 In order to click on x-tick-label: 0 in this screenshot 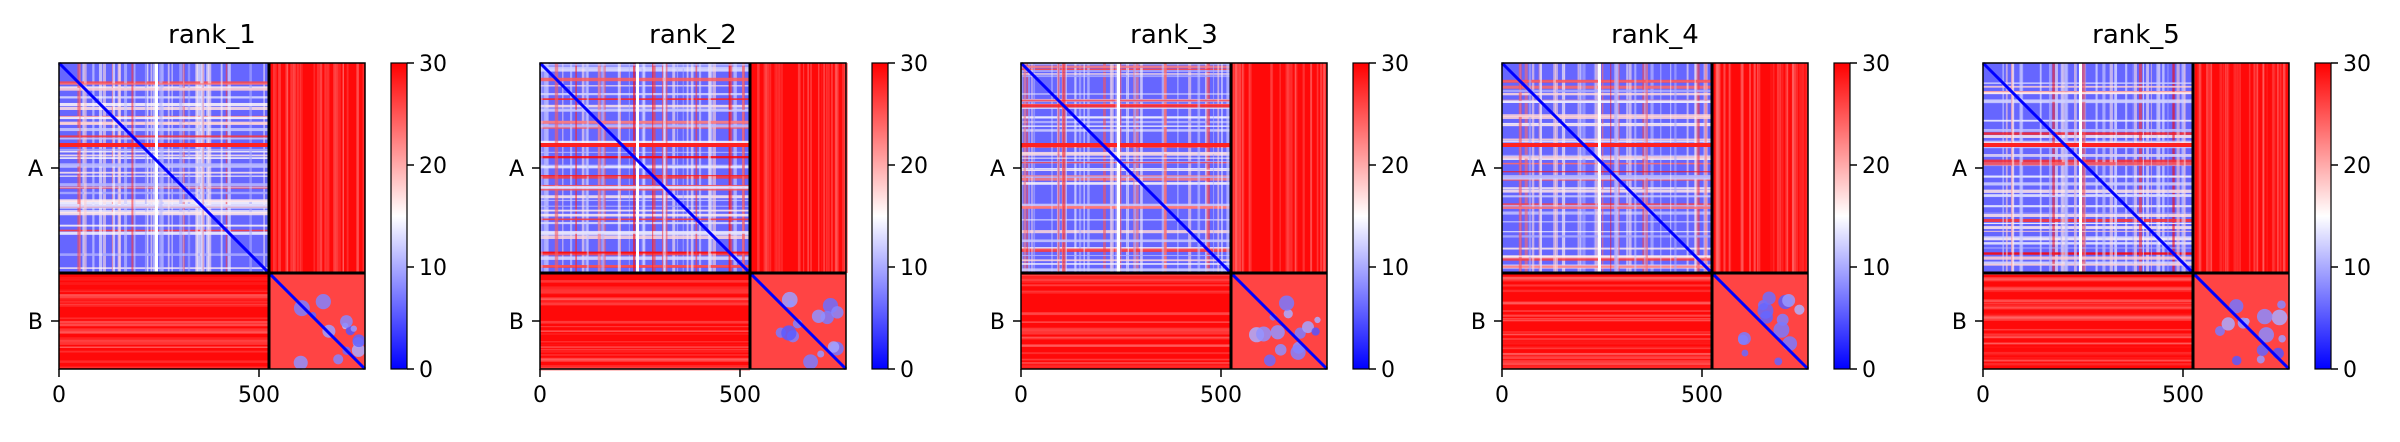, I will do `click(1983, 395)`.